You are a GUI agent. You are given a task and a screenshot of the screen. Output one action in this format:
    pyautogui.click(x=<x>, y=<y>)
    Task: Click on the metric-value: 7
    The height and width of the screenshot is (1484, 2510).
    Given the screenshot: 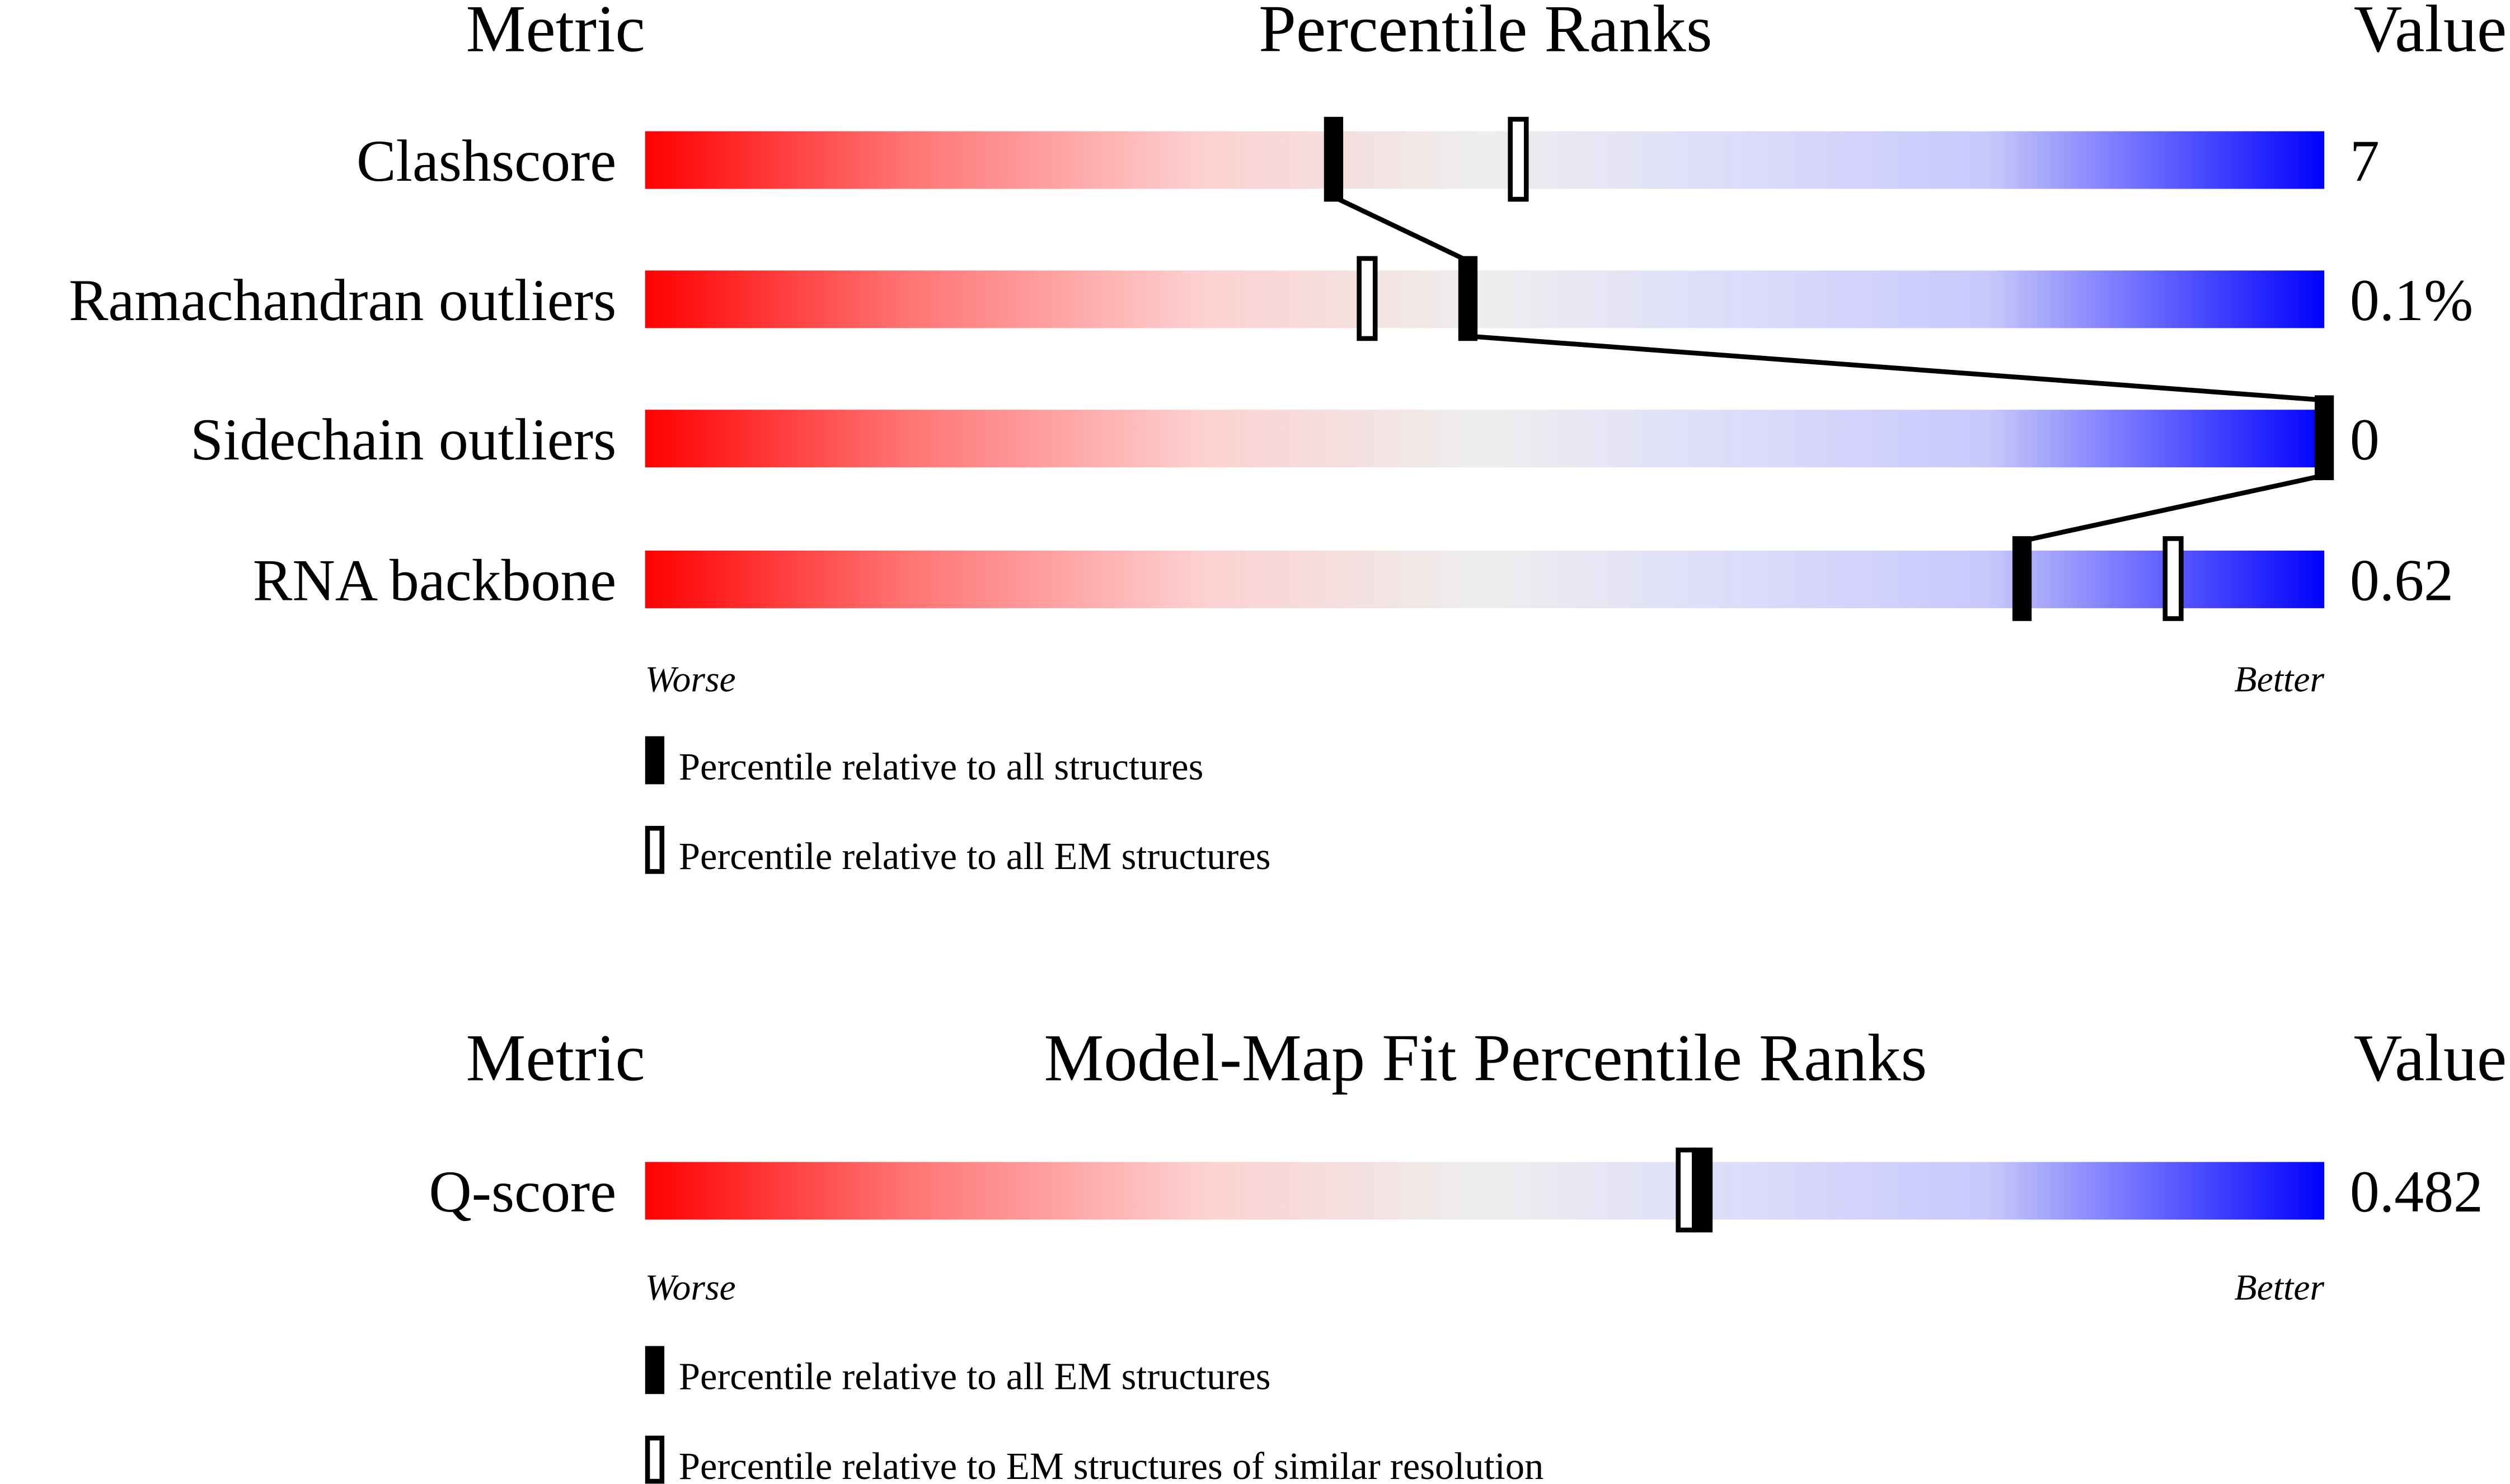 What is the action you would take?
    pyautogui.click(x=2365, y=161)
    